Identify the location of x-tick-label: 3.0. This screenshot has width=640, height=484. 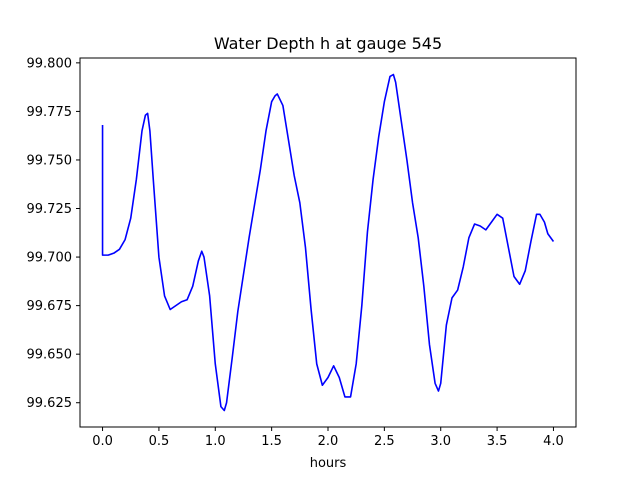
(440, 441).